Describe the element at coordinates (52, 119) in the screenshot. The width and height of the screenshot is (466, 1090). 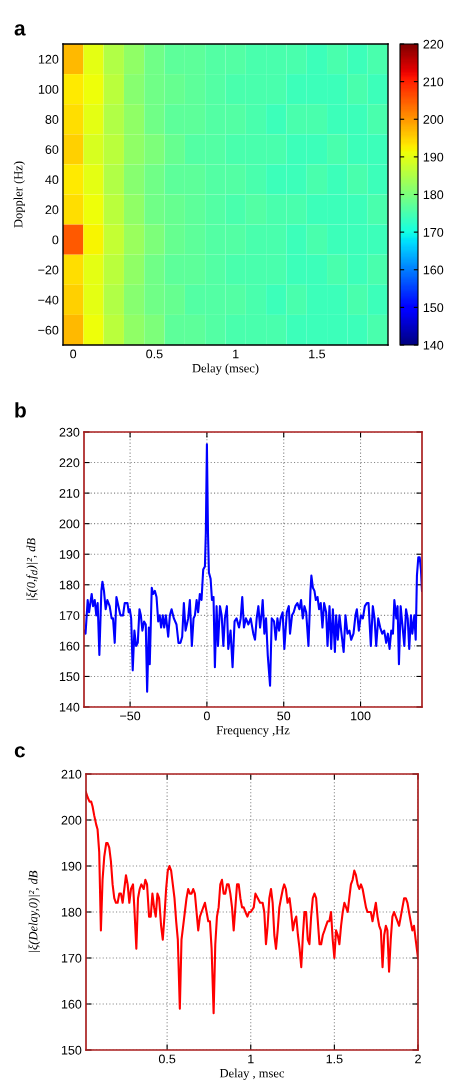
I see `y-tick-label: 80` at that location.